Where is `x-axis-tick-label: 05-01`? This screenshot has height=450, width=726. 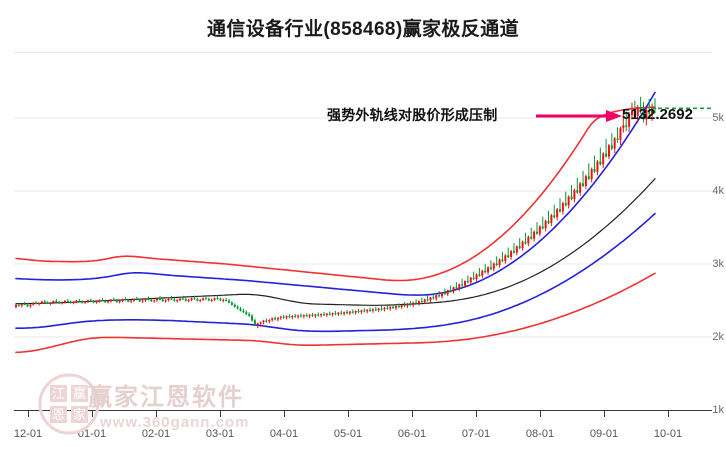 x-axis-tick-label: 05-01 is located at coordinates (348, 434).